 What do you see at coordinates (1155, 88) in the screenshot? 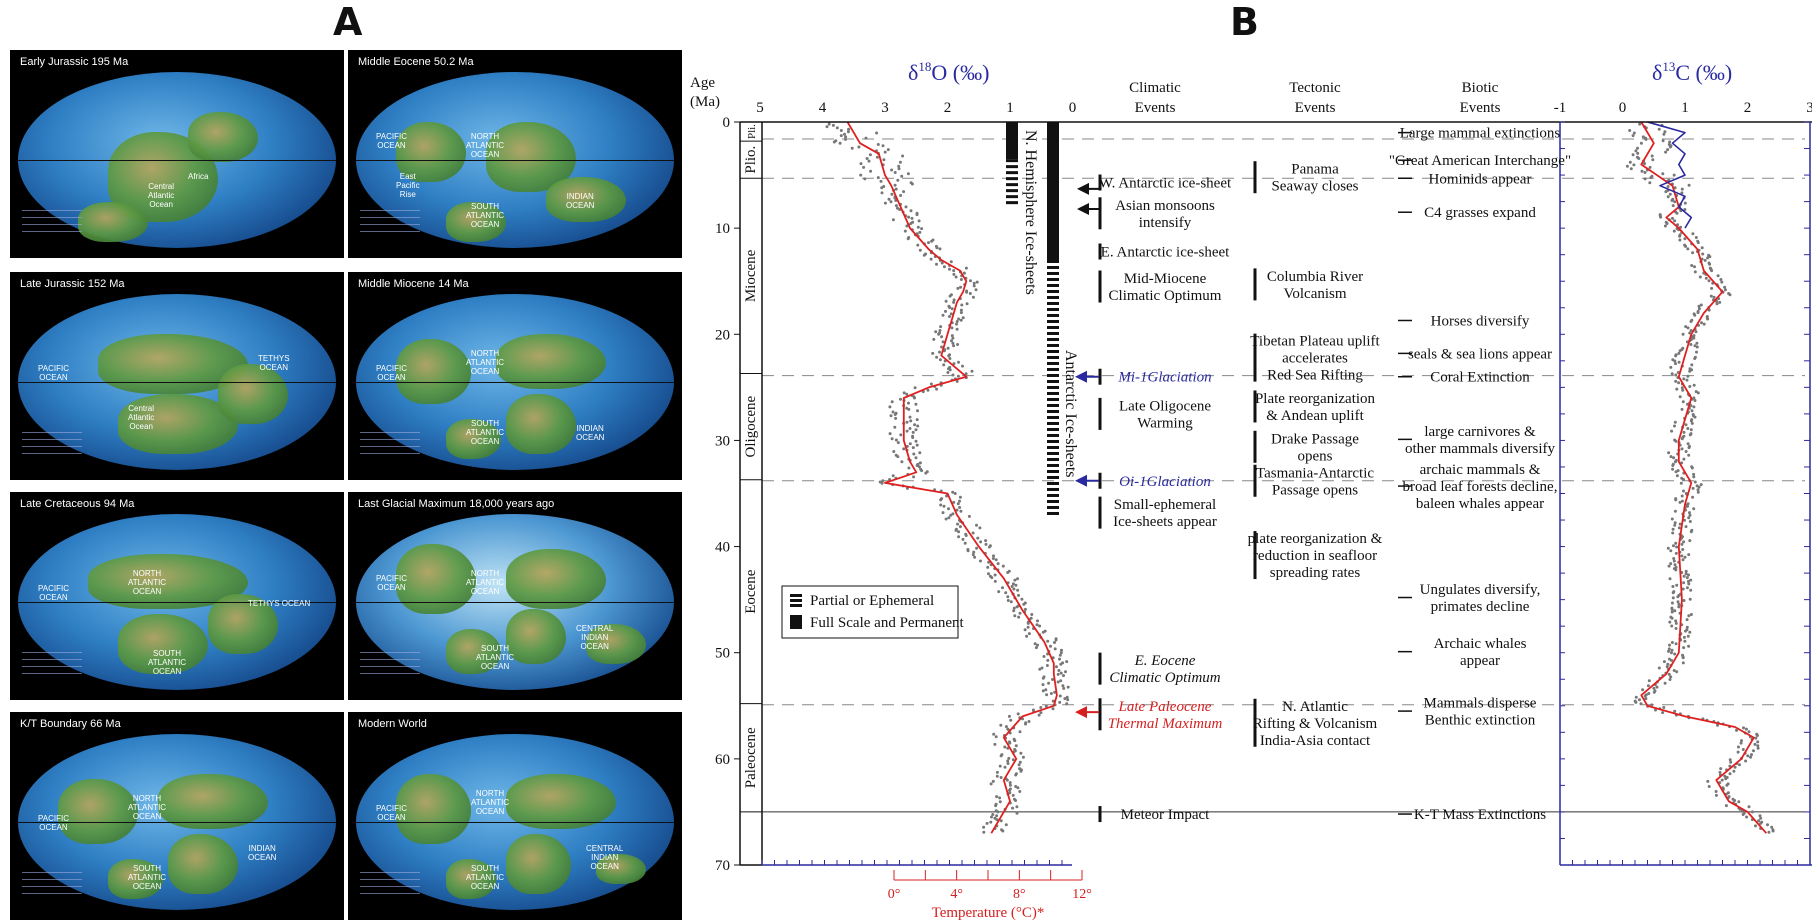
I see `column-heading: Climatic` at bounding box center [1155, 88].